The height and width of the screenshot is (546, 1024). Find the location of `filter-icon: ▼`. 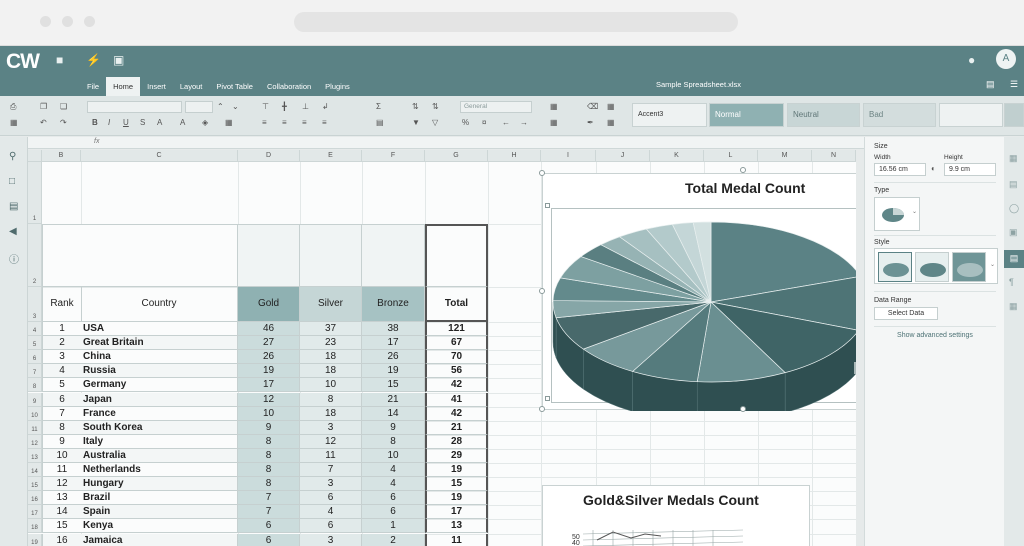

filter-icon: ▼ is located at coordinates (416, 122).